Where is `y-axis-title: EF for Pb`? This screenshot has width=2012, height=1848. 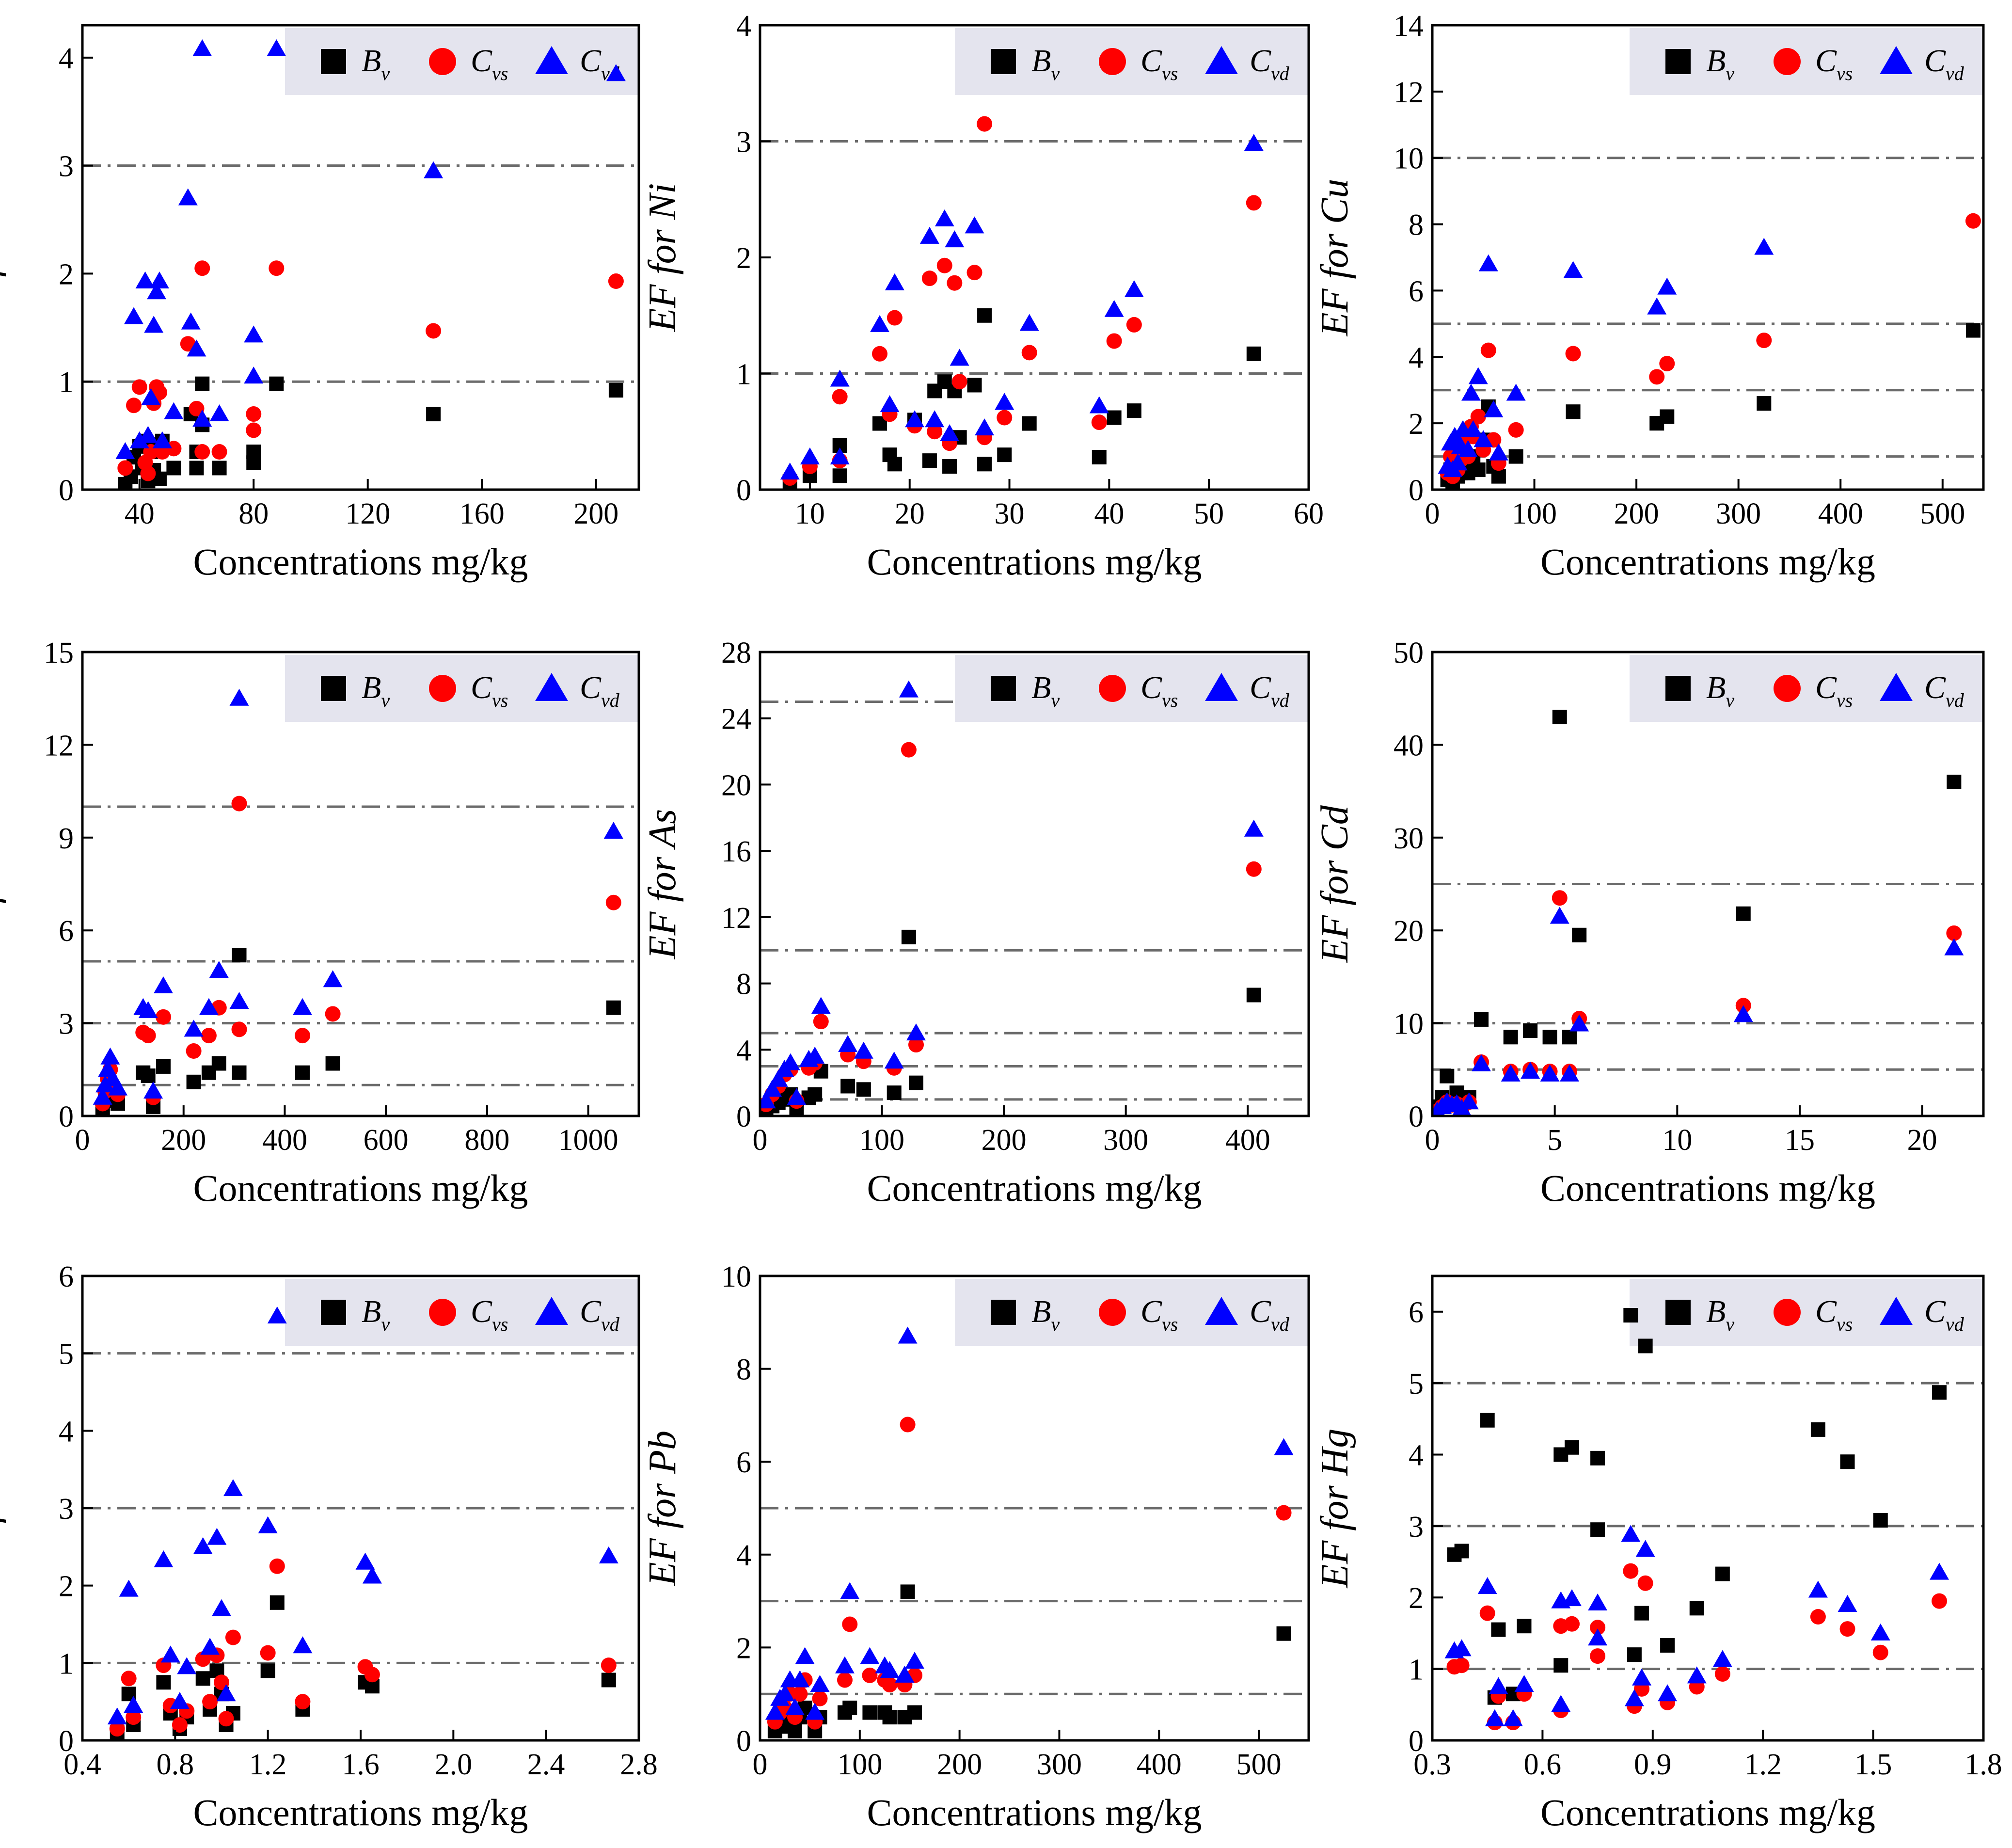
y-axis-title: EF for Pb is located at coordinates (662, 1508).